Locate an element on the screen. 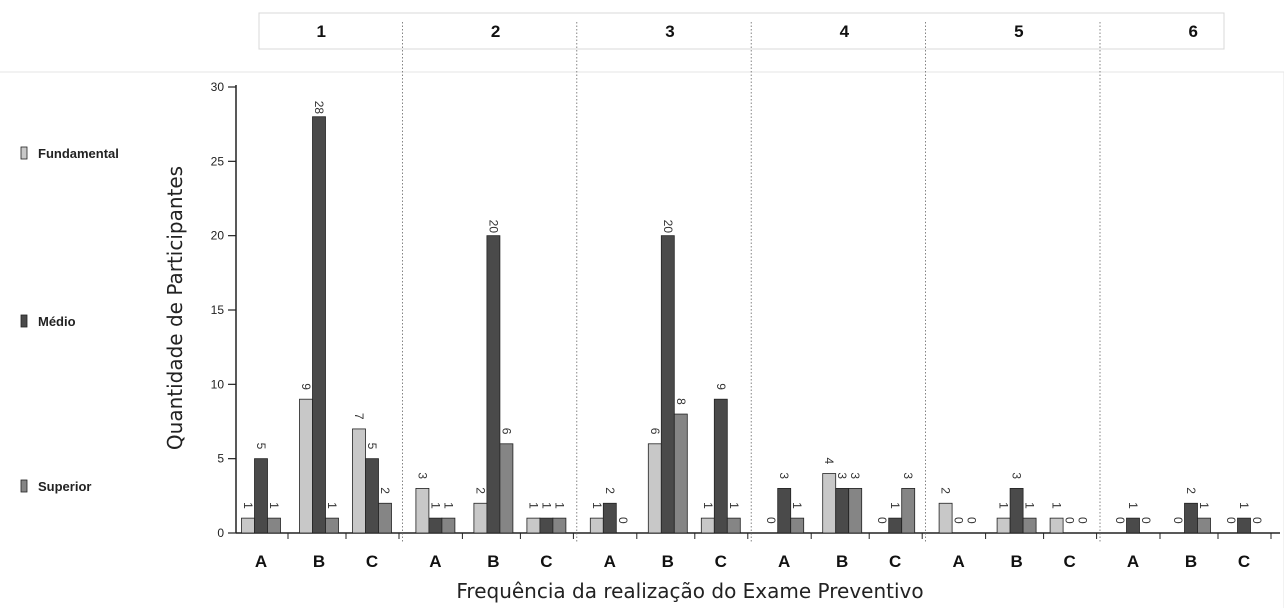 This screenshot has width=1284, height=613. bar-value-label: 9 is located at coordinates (306, 386).